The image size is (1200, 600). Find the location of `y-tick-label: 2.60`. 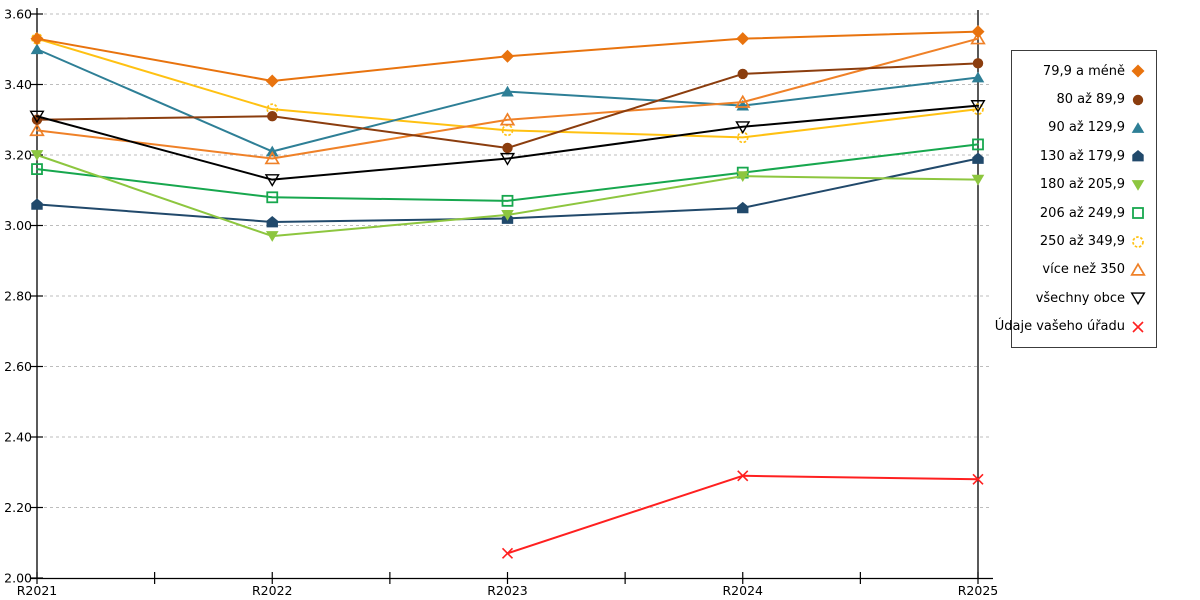

y-tick-label: 2.60 is located at coordinates (18, 366).